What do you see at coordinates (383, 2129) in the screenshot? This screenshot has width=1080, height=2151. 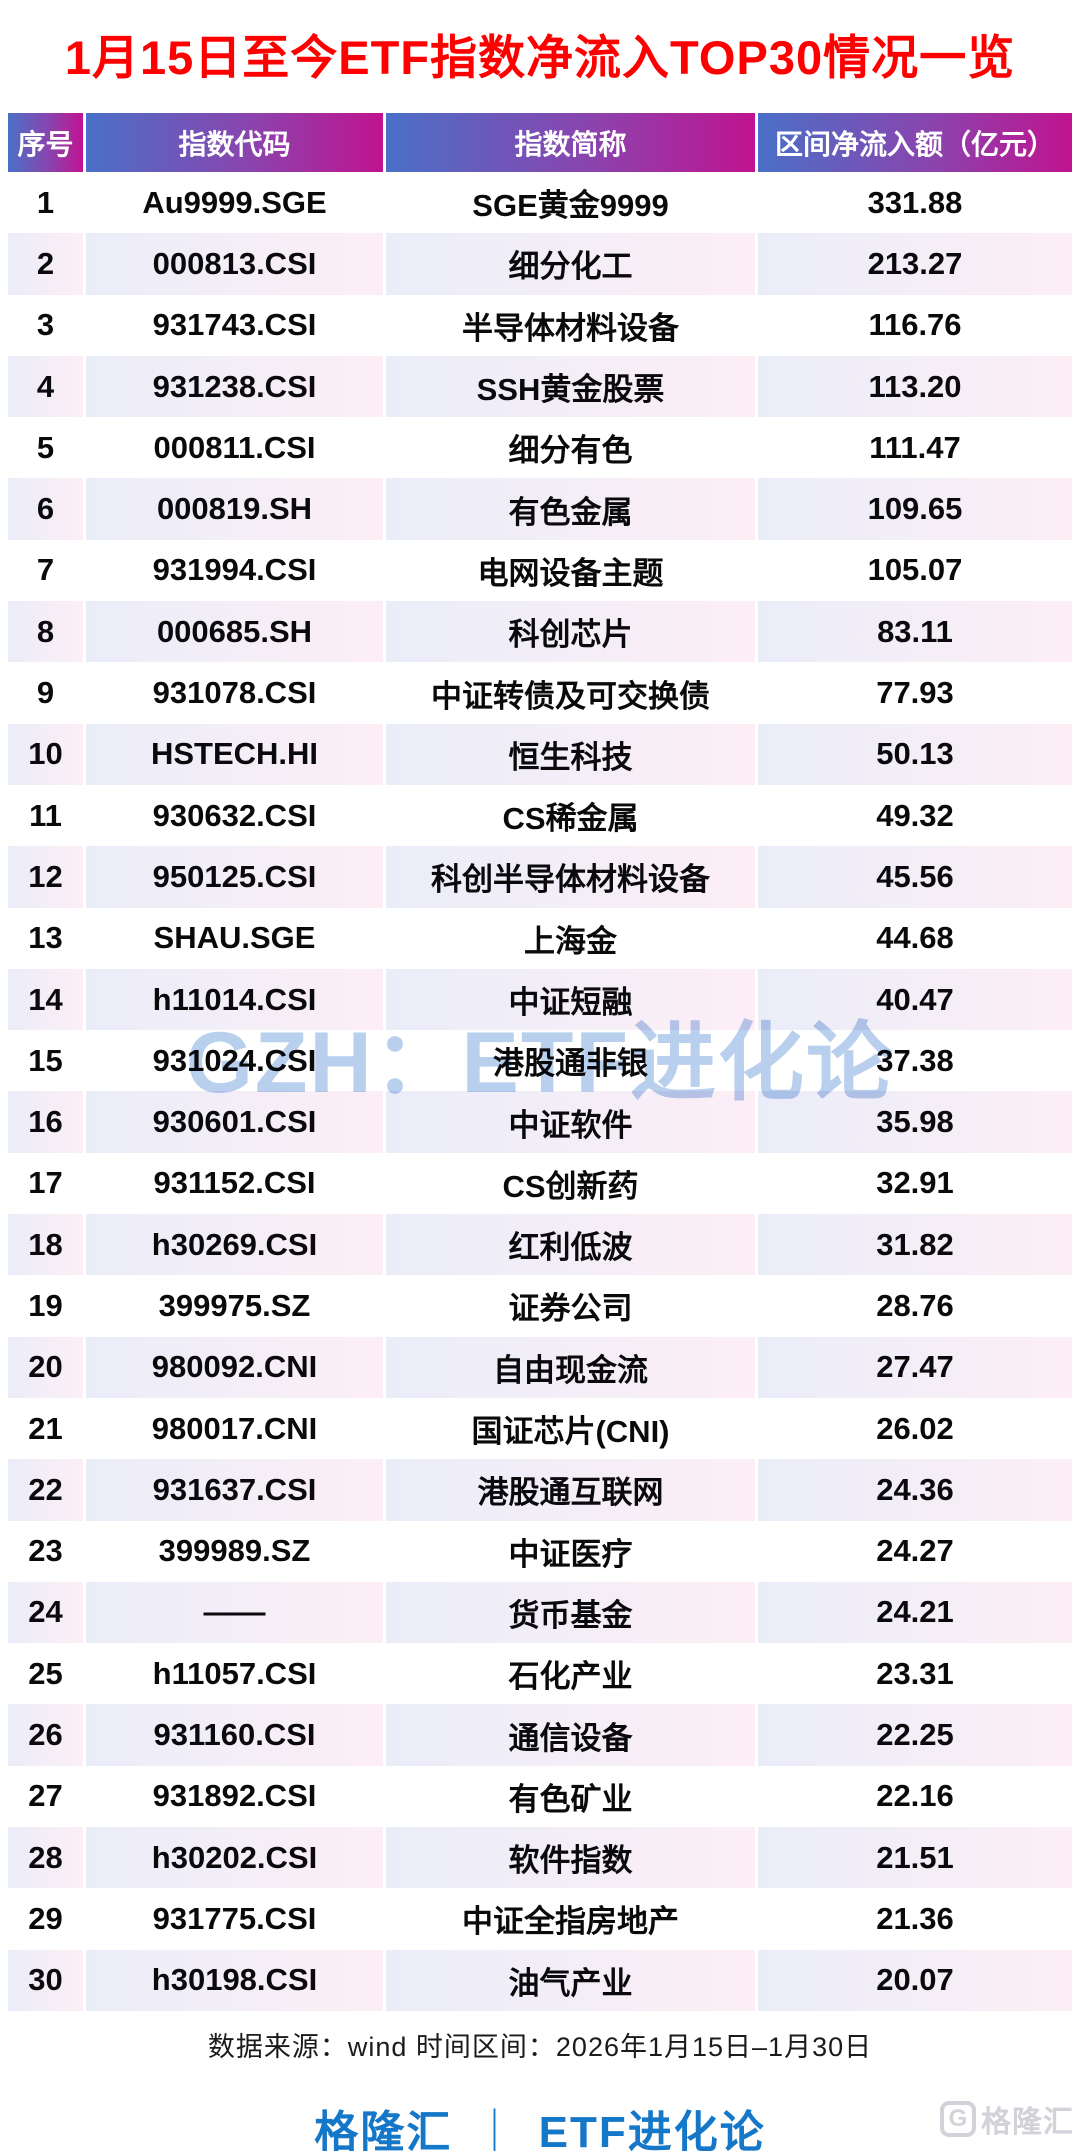 I see `brand-left: 格隆汇` at bounding box center [383, 2129].